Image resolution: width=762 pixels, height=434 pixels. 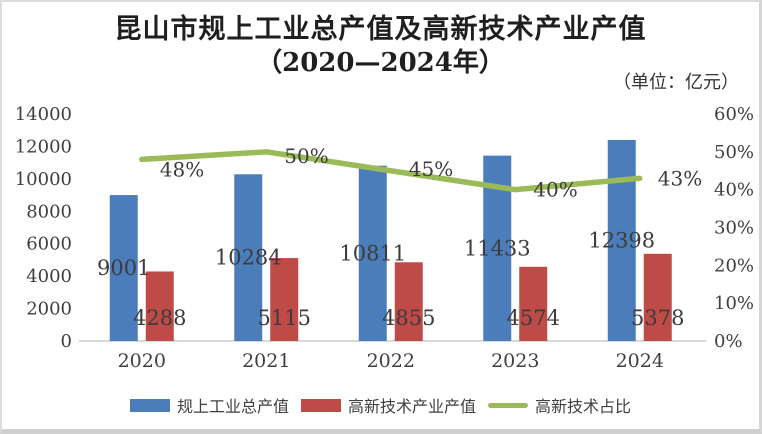 I want to click on legend-item-hightech-share: 高新技术占比, so click(x=559, y=405).